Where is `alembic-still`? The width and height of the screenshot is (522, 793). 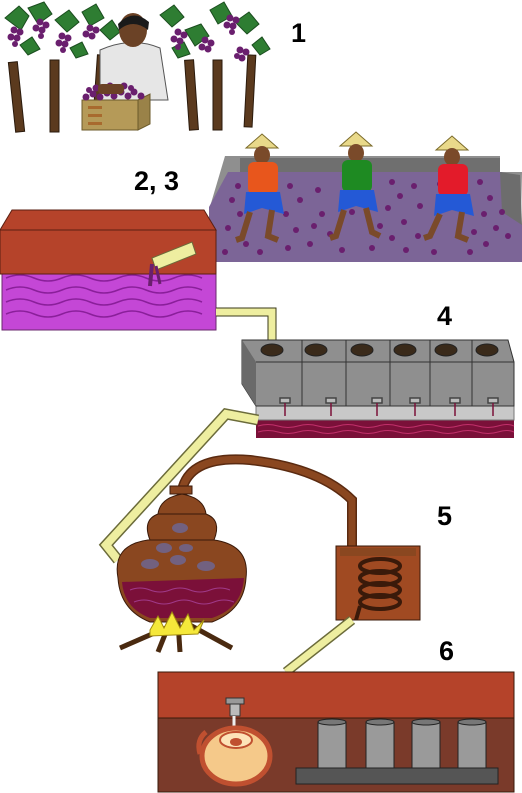 alembic-still is located at coordinates (236, 553).